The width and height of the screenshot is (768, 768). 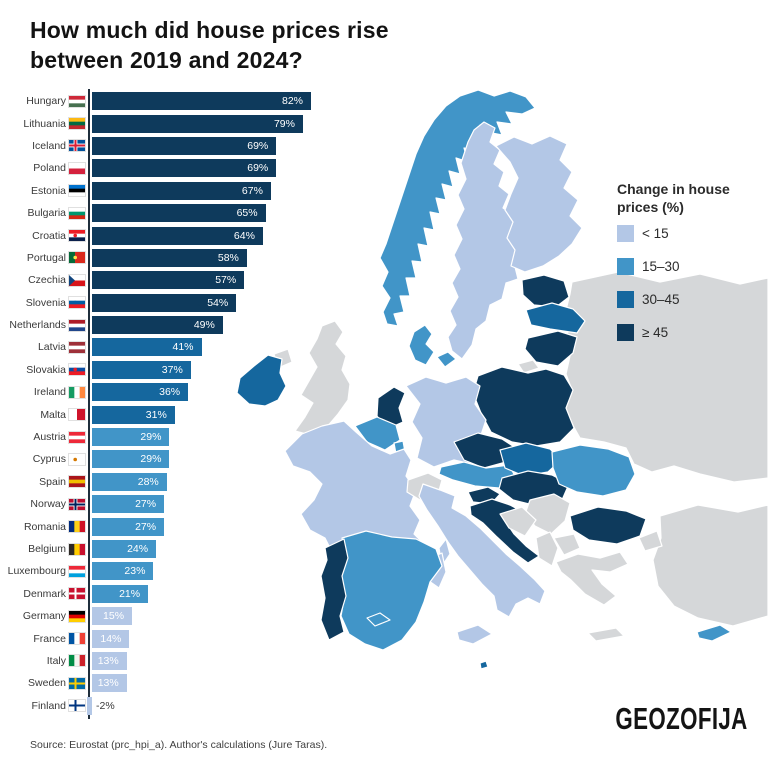 What do you see at coordinates (77, 236) in the screenshot?
I see `flag-croatia-icon` at bounding box center [77, 236].